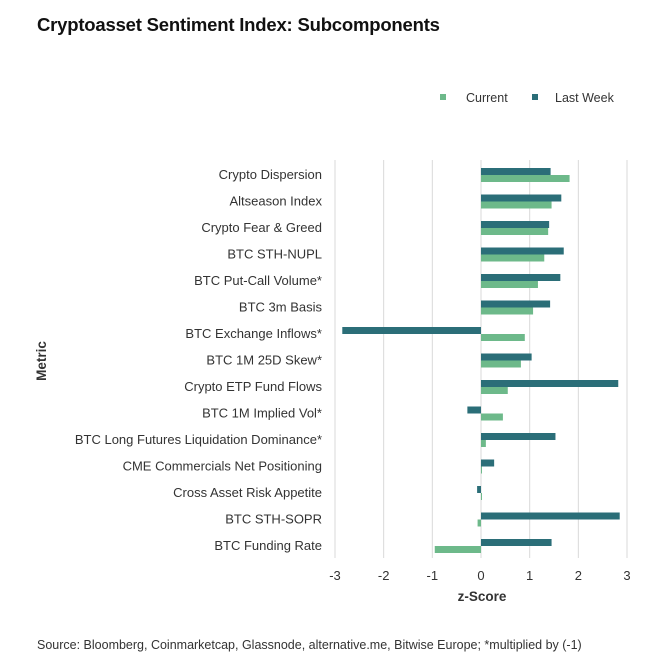  Describe the element at coordinates (585, 98) in the screenshot. I see `legend-label-last-week: Last Week` at that location.